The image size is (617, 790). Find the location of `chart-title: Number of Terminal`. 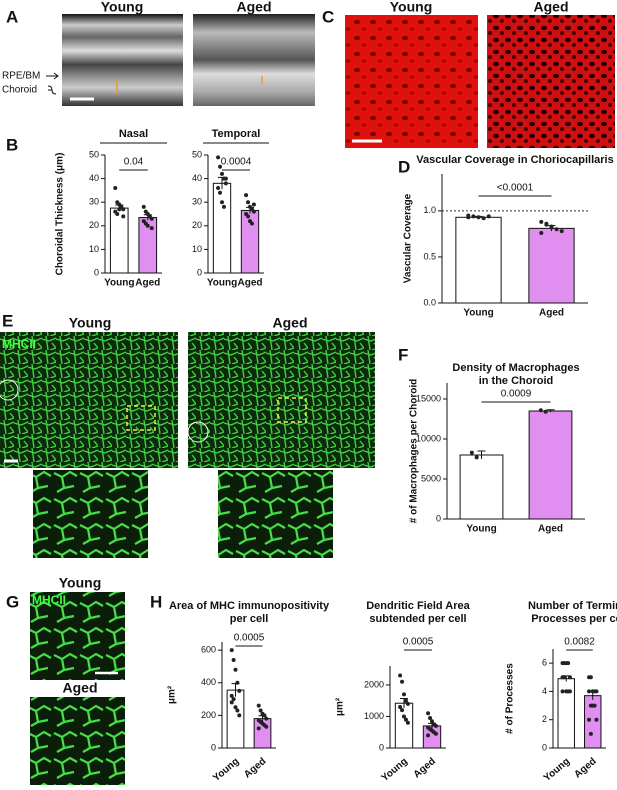

chart-title: Number of Terminal is located at coordinates (572, 606).